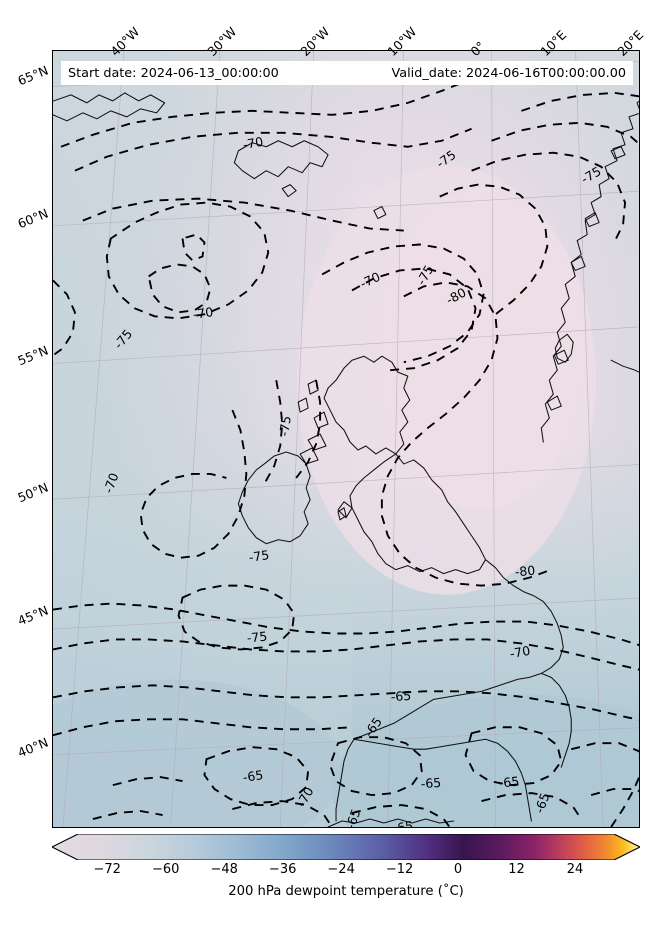 The width and height of the screenshot is (659, 936). Describe the element at coordinates (165, 869) in the screenshot. I see `colorbar-tick-label: −60` at that location.